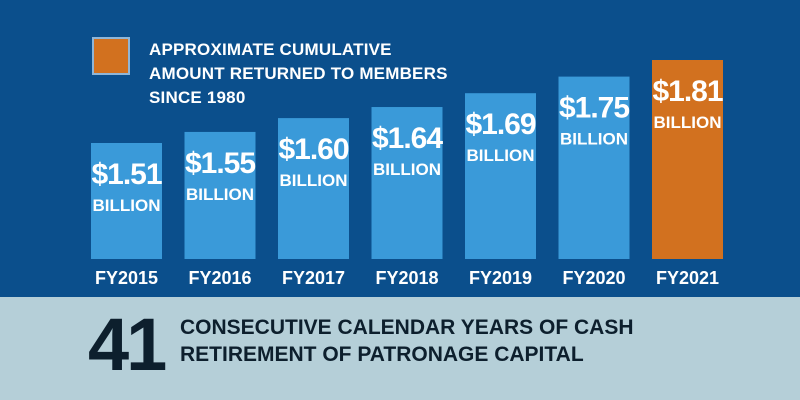 The height and width of the screenshot is (400, 800). What do you see at coordinates (126, 278) in the screenshot?
I see `x-tick-label: FY2015` at bounding box center [126, 278].